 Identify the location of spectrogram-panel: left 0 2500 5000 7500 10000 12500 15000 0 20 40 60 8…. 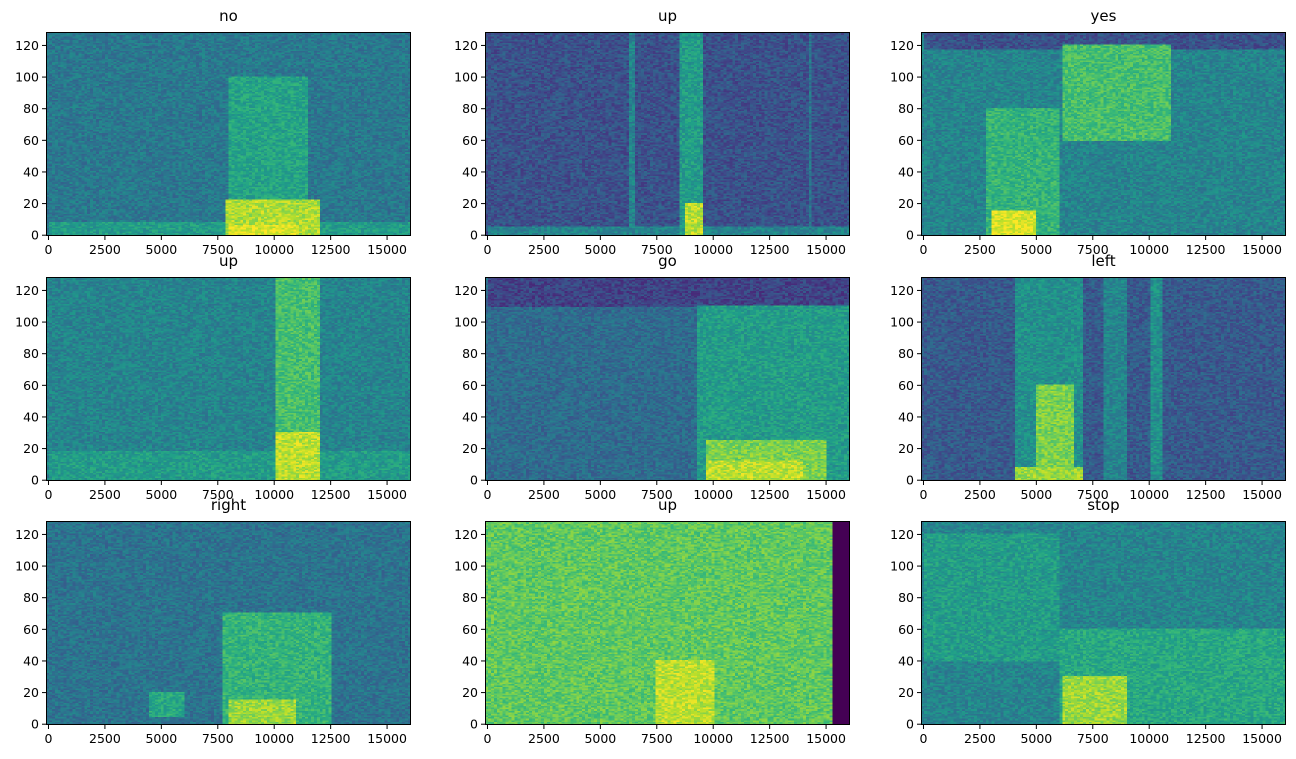
(1088, 377).